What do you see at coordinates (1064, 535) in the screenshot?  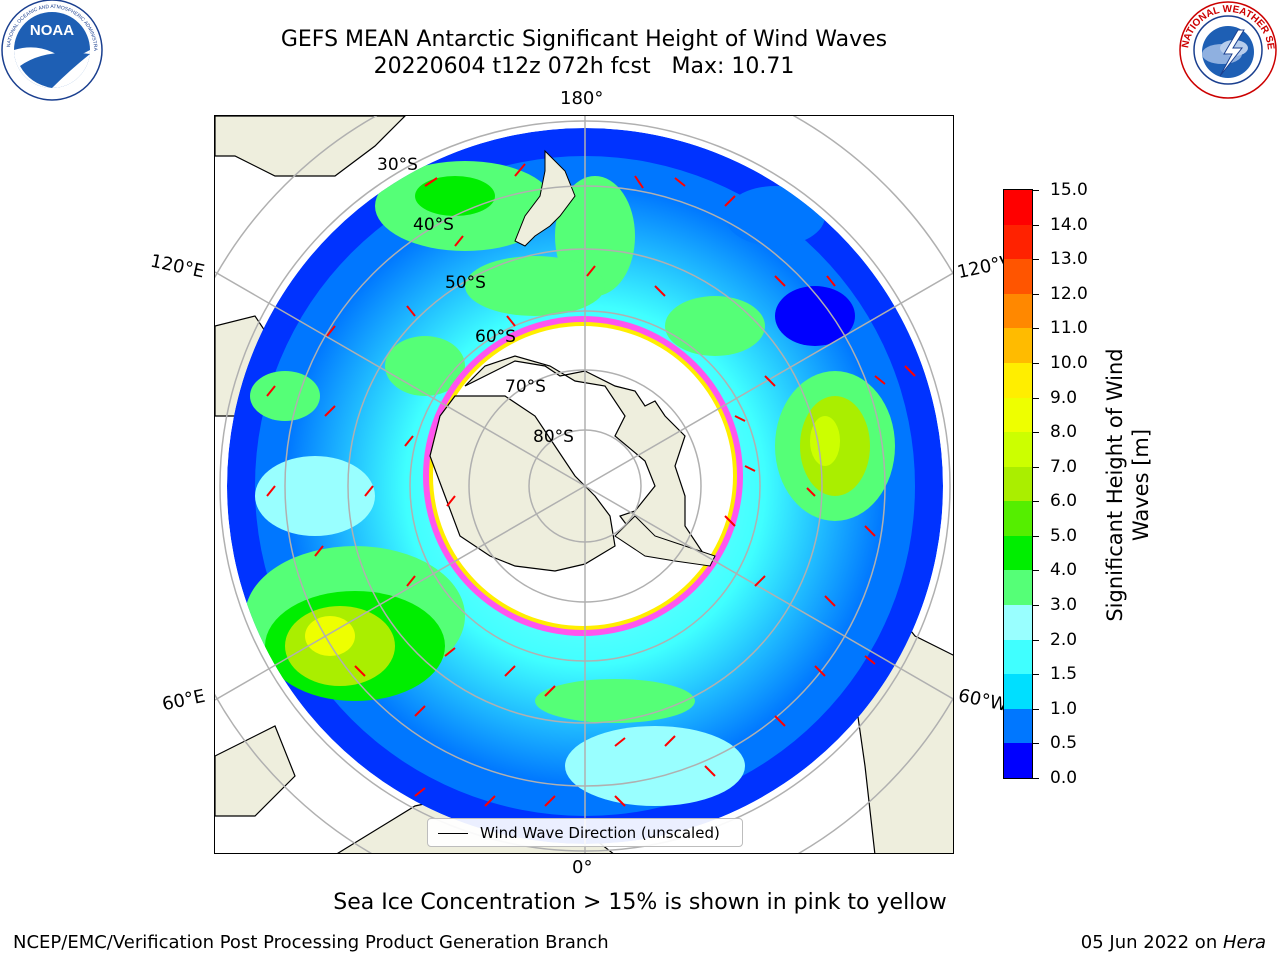 I see `colorbar-tick-label: 5.0` at bounding box center [1064, 535].